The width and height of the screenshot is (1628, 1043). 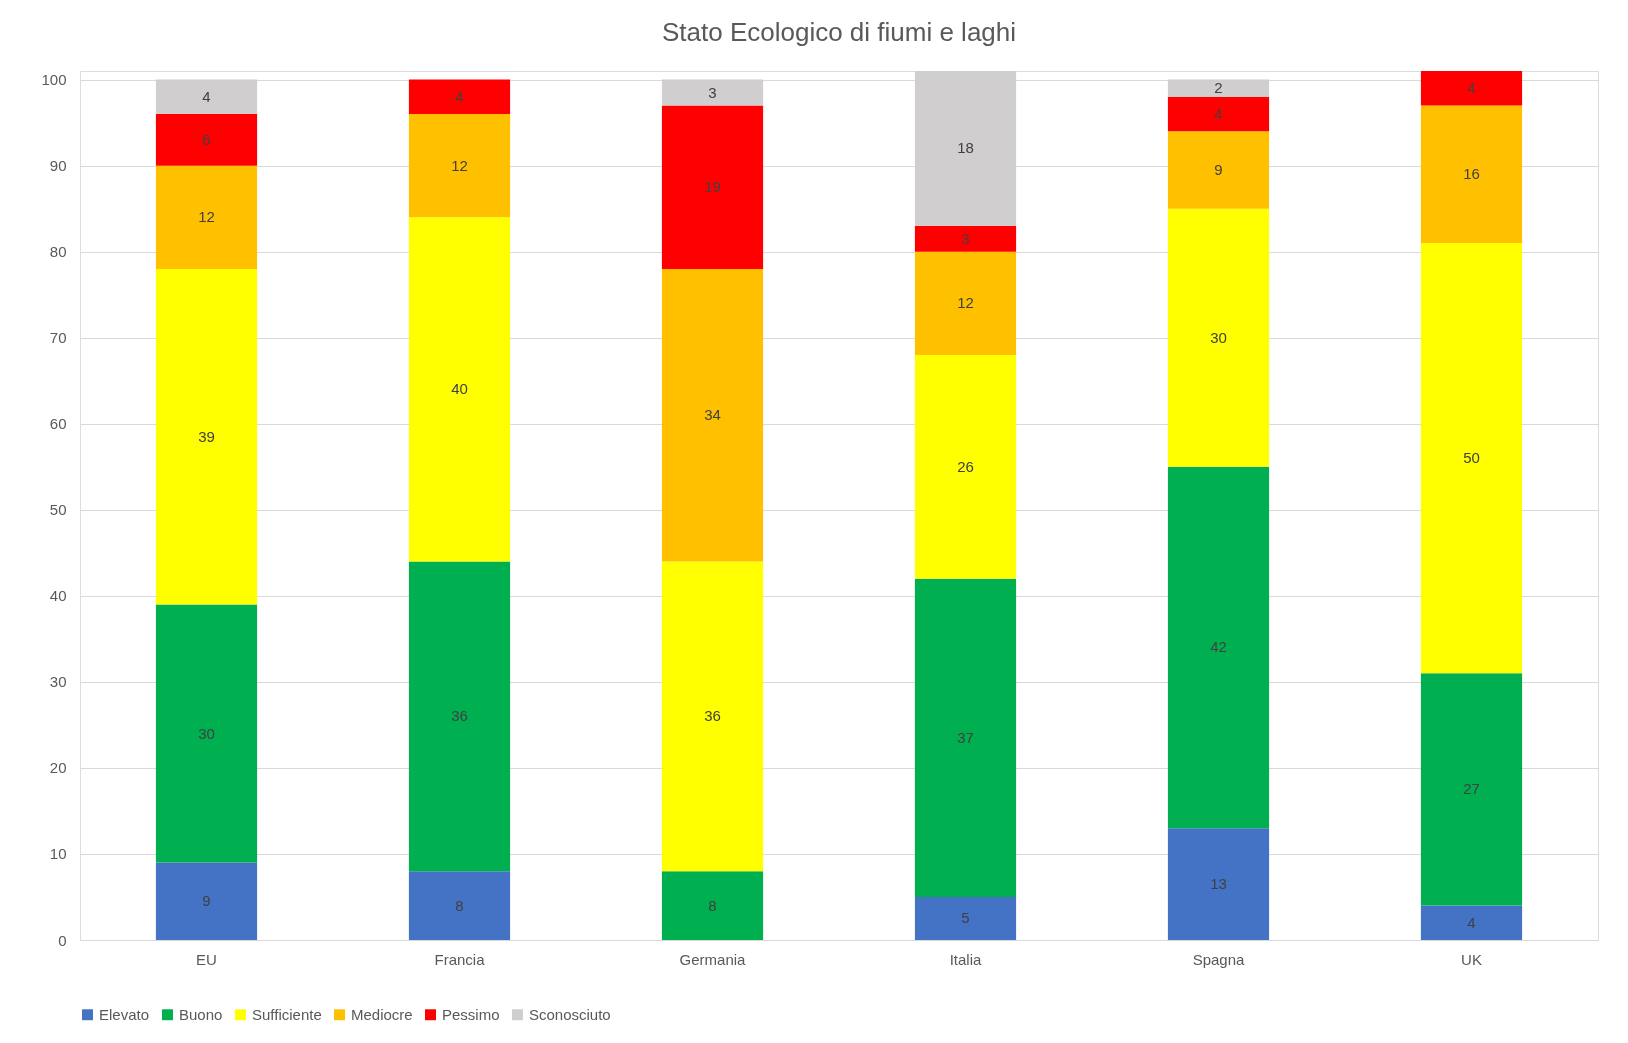 I want to click on data-label: 16, so click(x=1471, y=174).